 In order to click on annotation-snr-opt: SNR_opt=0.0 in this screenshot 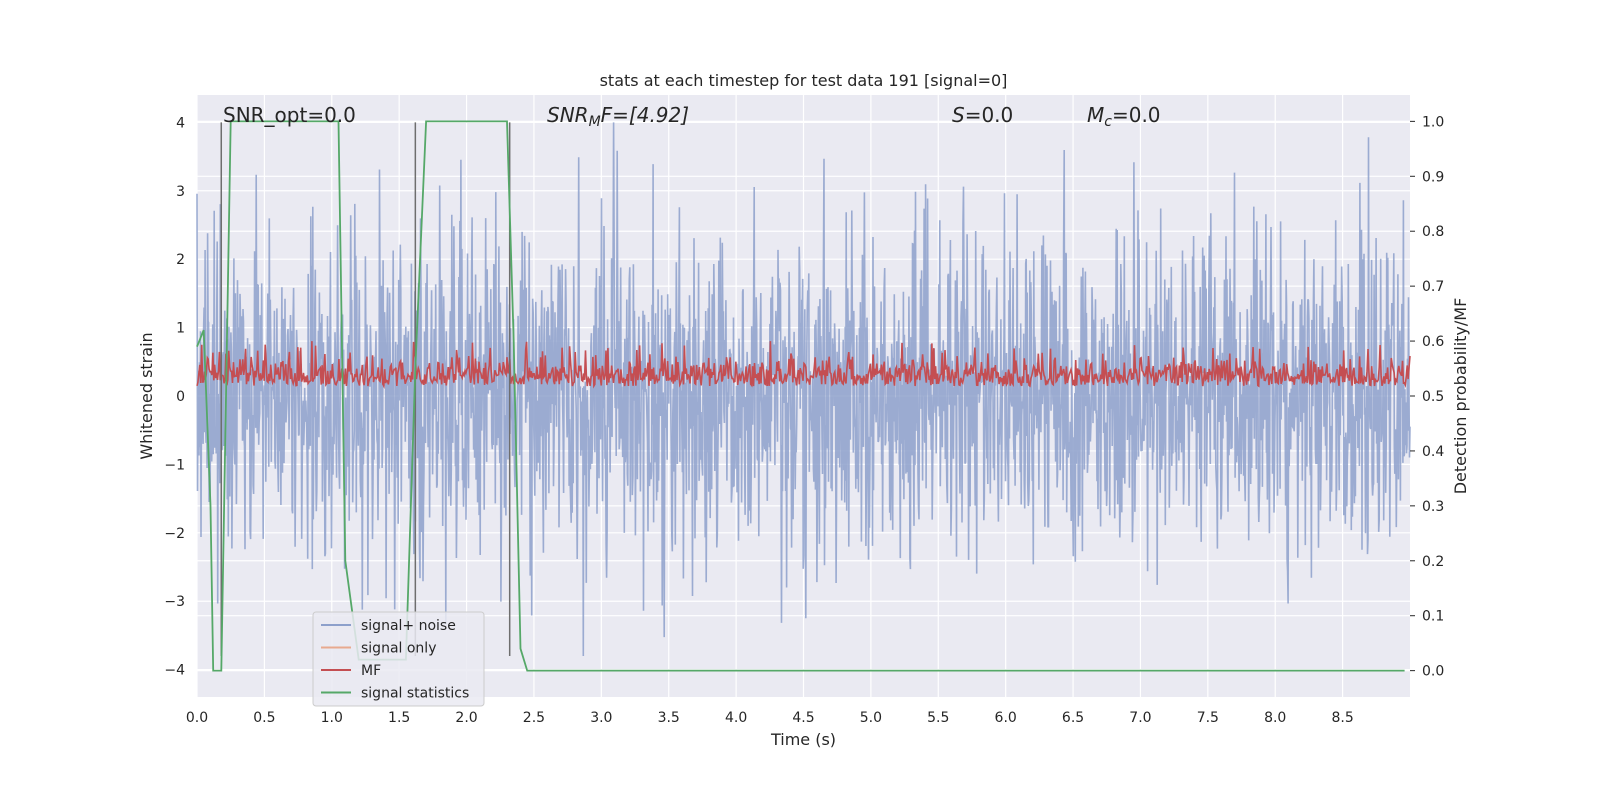, I will do `click(289, 115)`.